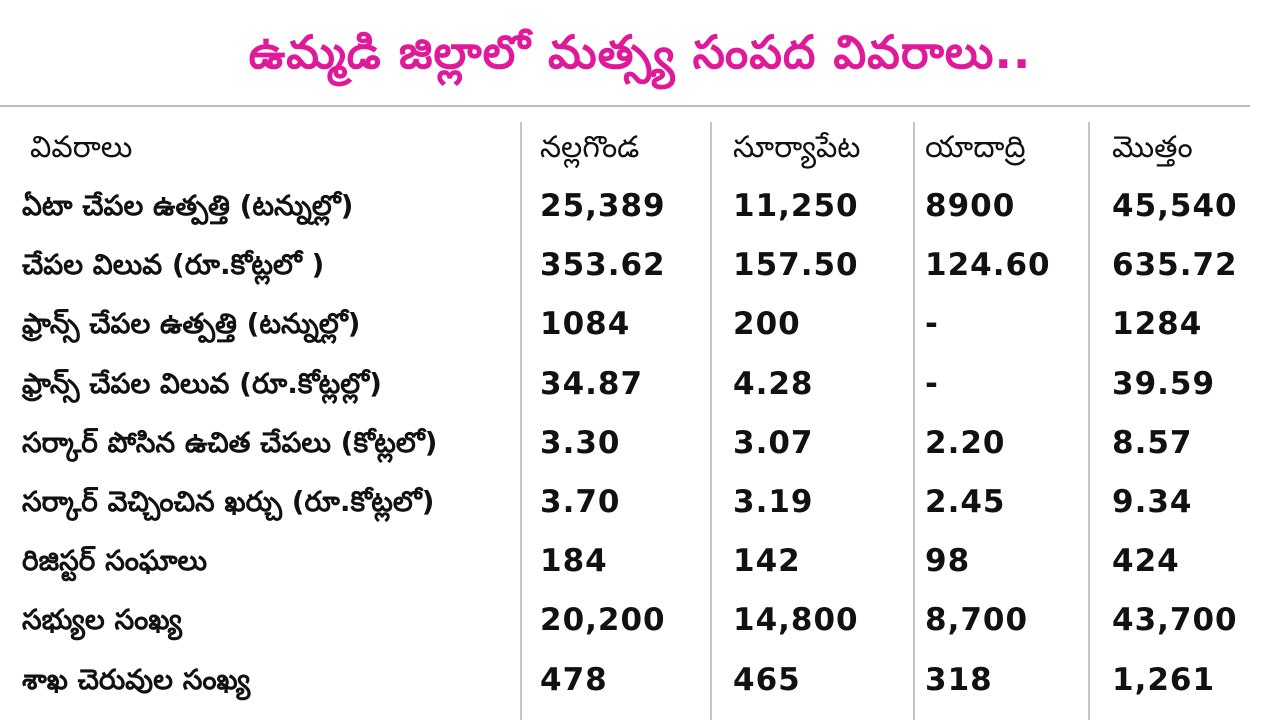 This screenshot has width=1280, height=720. What do you see at coordinates (574, 680) in the screenshot?
I see `cell-nalgonda: 478` at bounding box center [574, 680].